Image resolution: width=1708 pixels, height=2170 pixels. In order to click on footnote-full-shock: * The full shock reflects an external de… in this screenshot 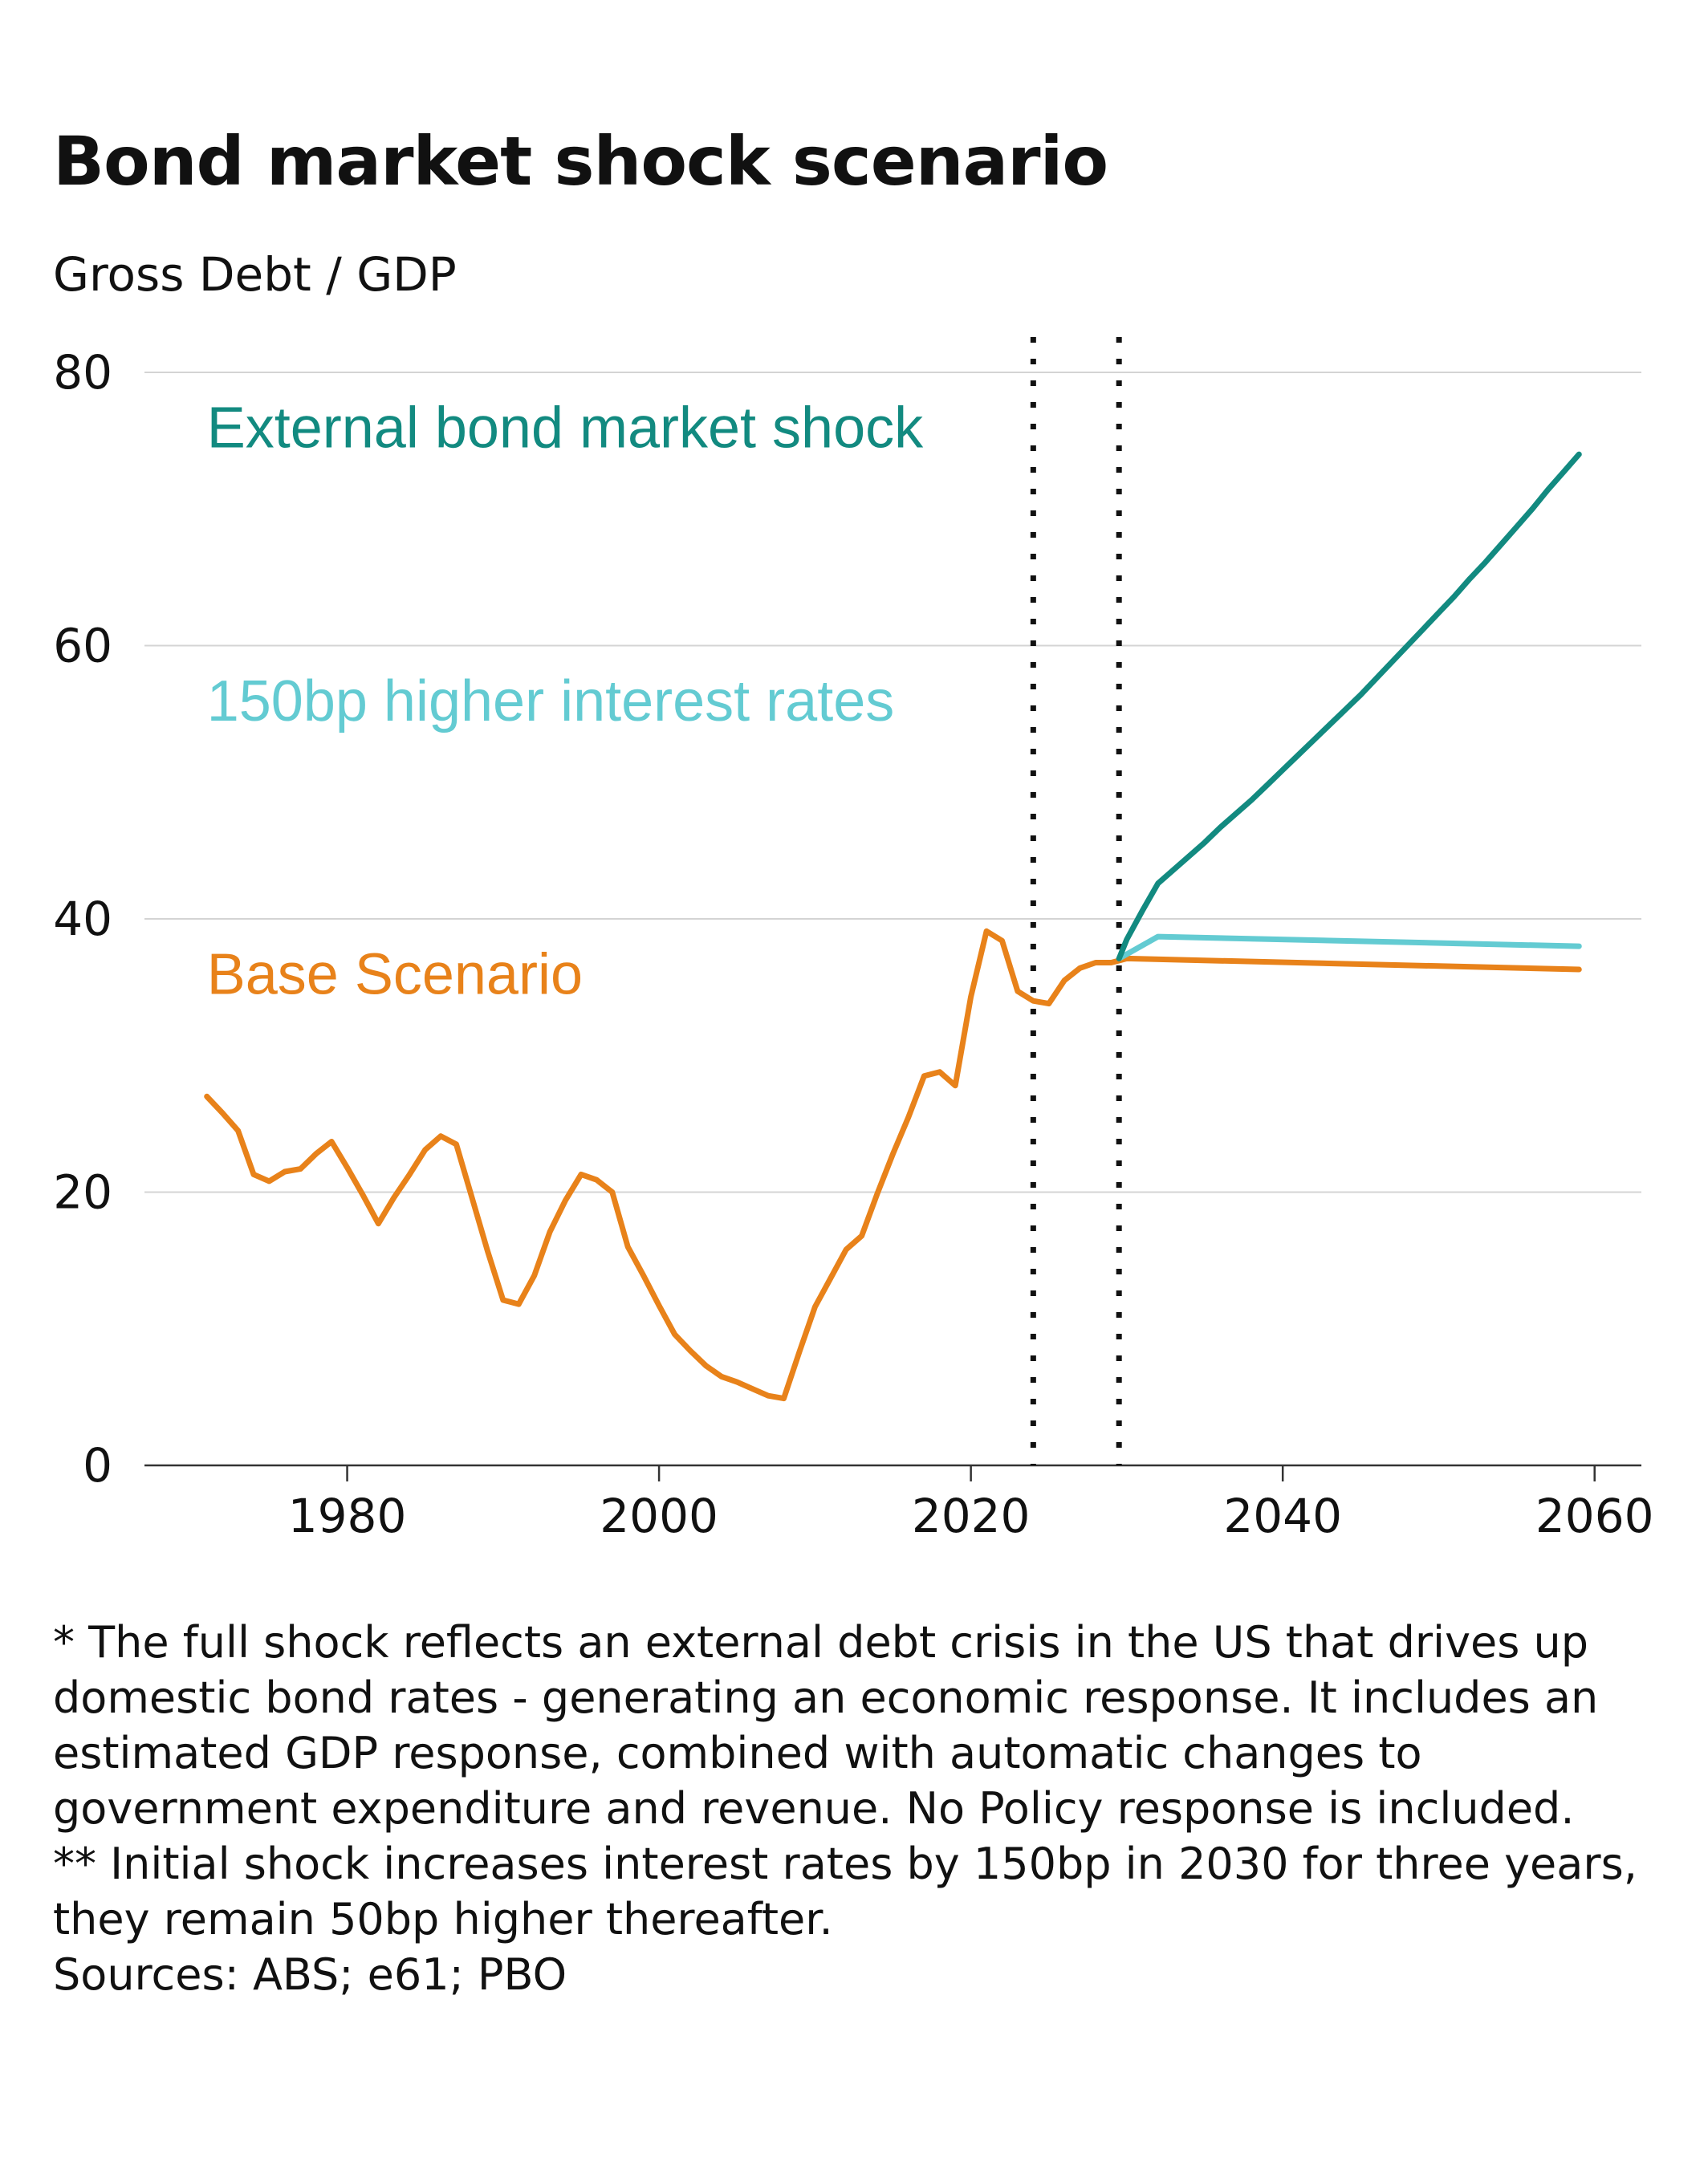, I will do `click(826, 1725)`.